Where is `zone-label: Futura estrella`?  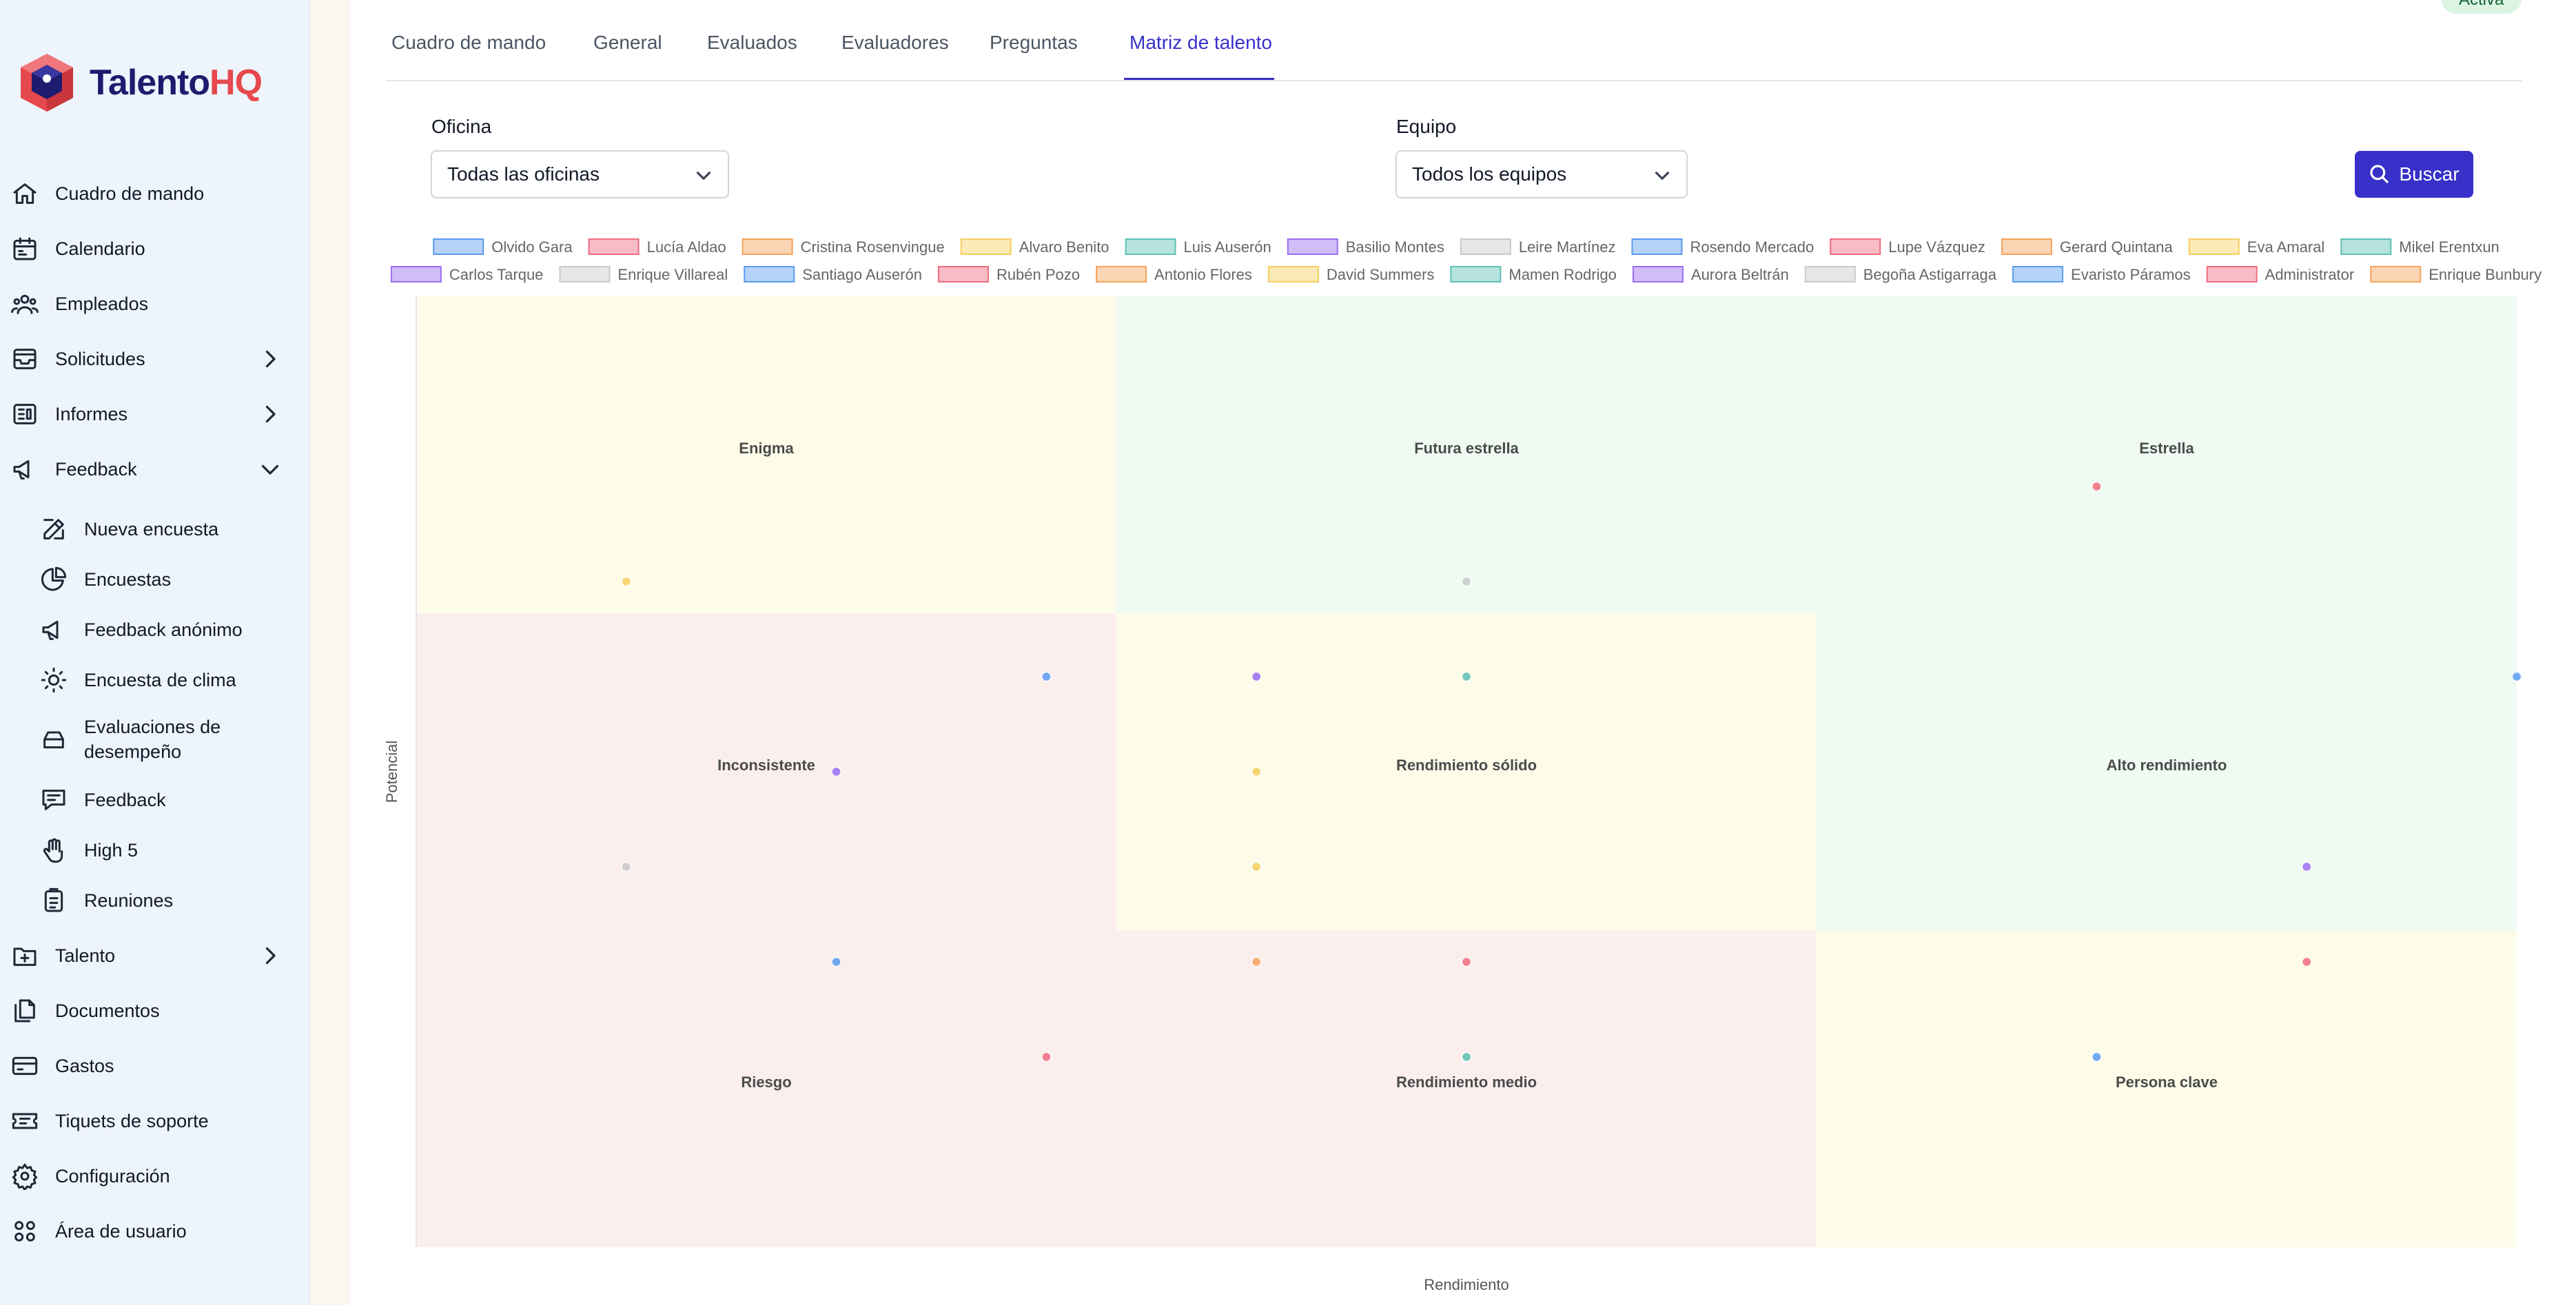
zone-label: Futura estrella is located at coordinates (1466, 448).